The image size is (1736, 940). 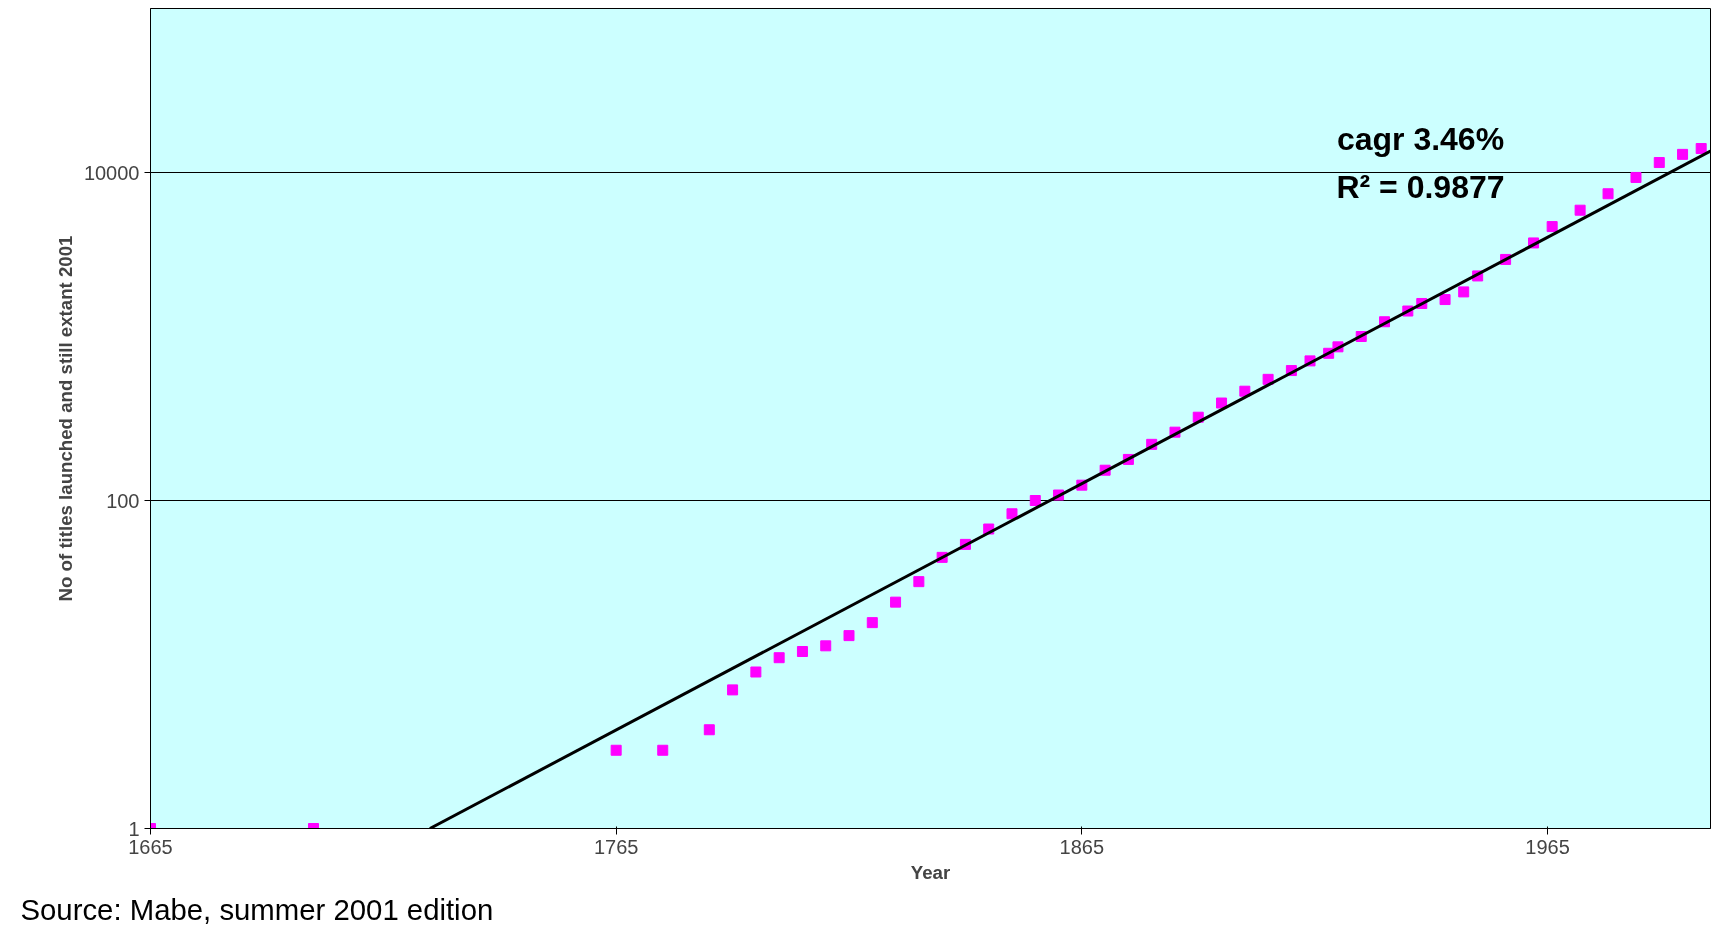 What do you see at coordinates (123, 500) in the screenshot?
I see `y-tick-label: 100` at bounding box center [123, 500].